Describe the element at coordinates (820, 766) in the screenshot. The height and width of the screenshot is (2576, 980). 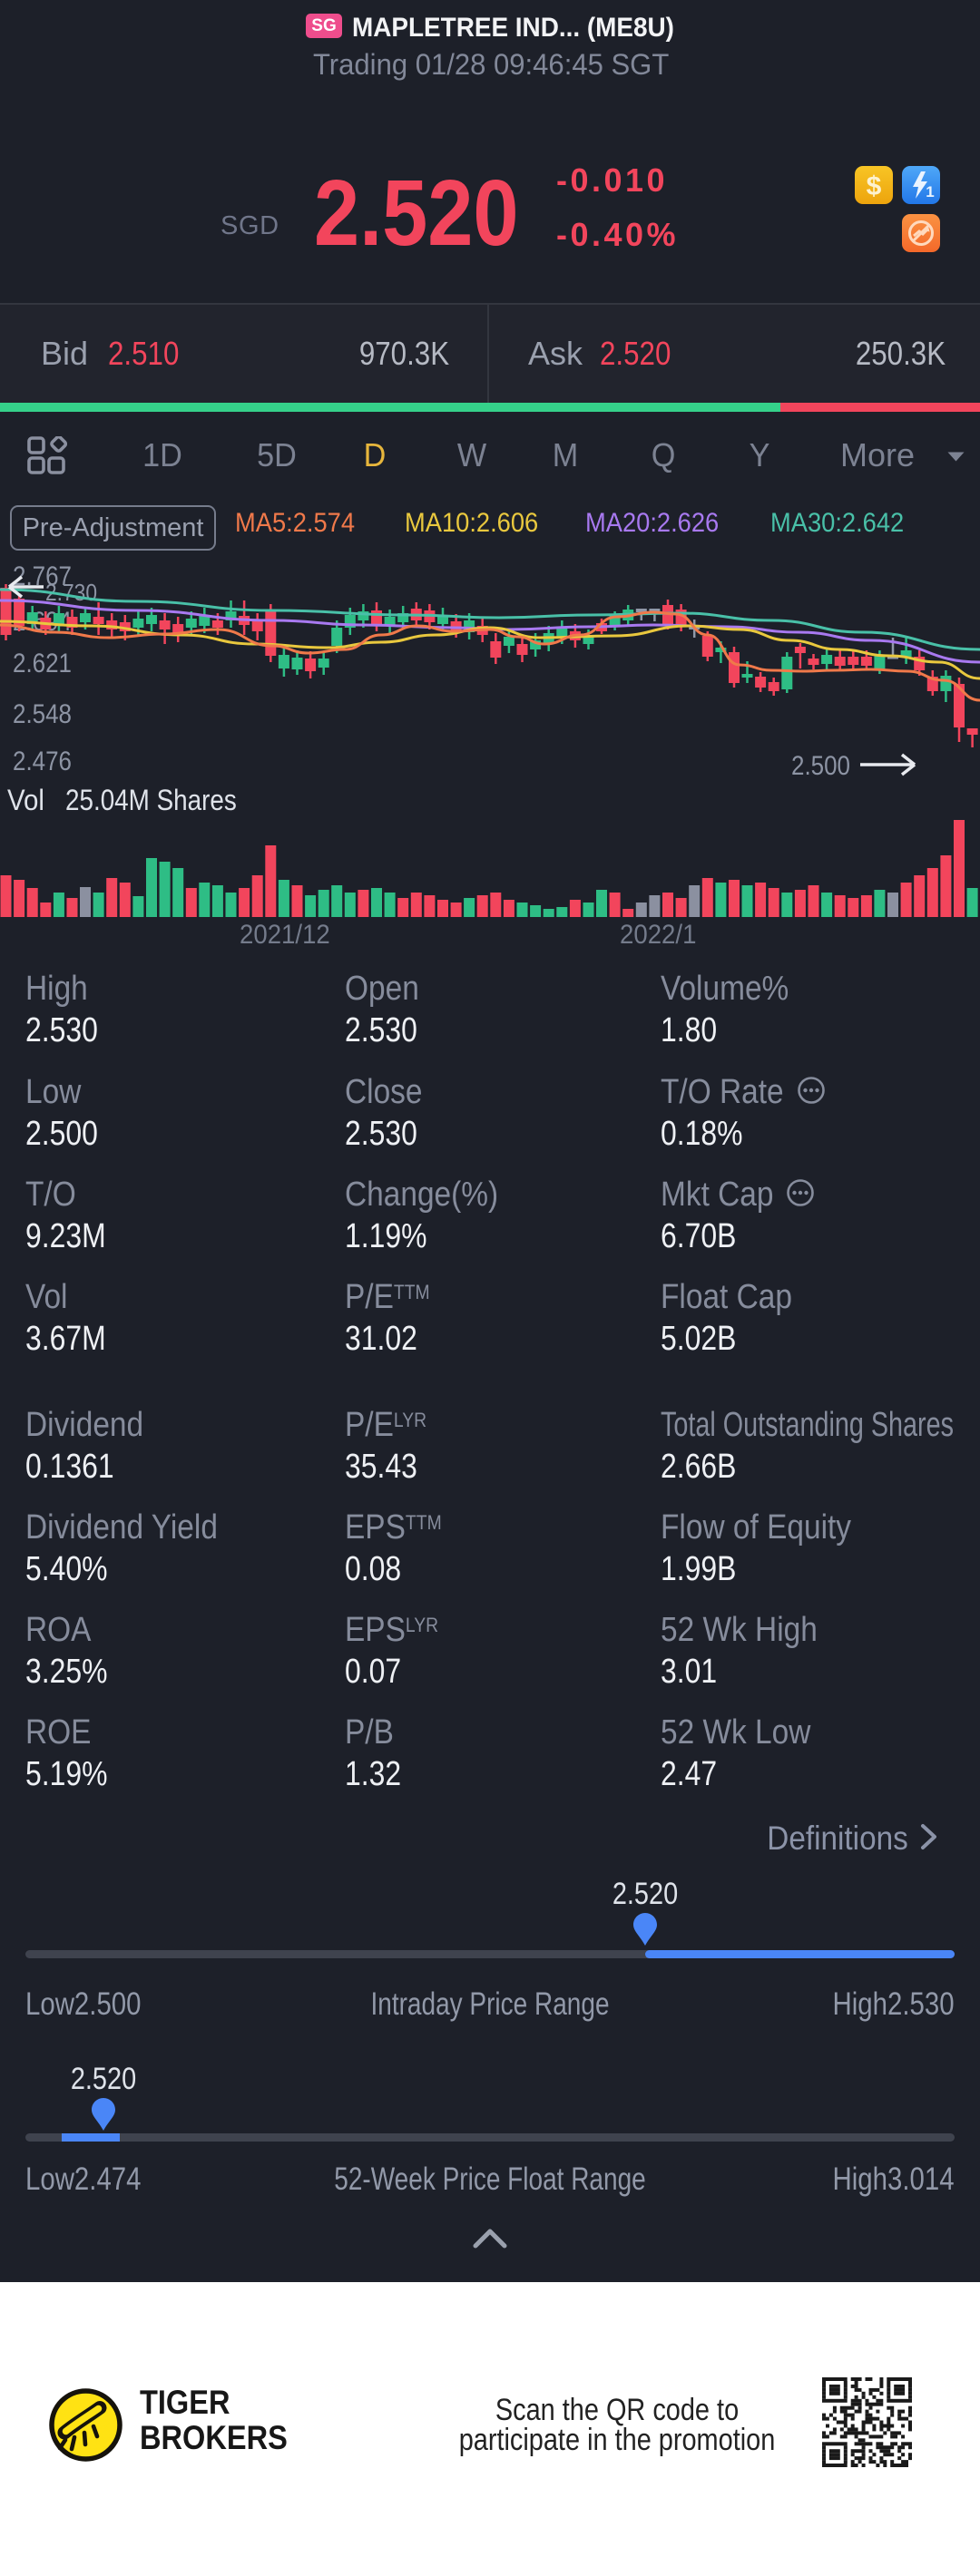
I see `svg-text: 2.500` at that location.